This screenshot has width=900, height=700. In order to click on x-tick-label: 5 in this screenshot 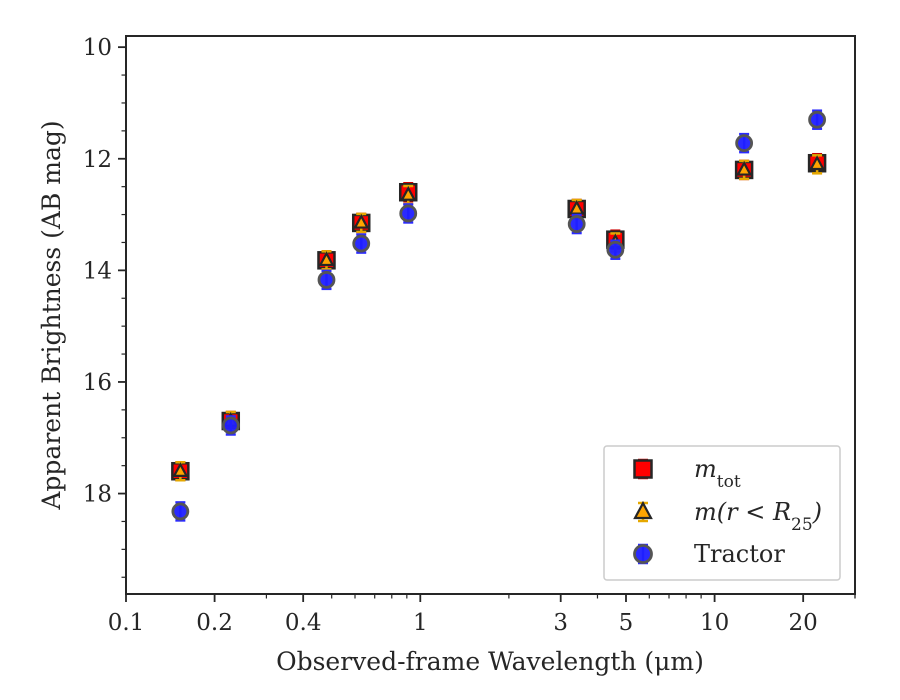, I will do `click(626, 623)`.